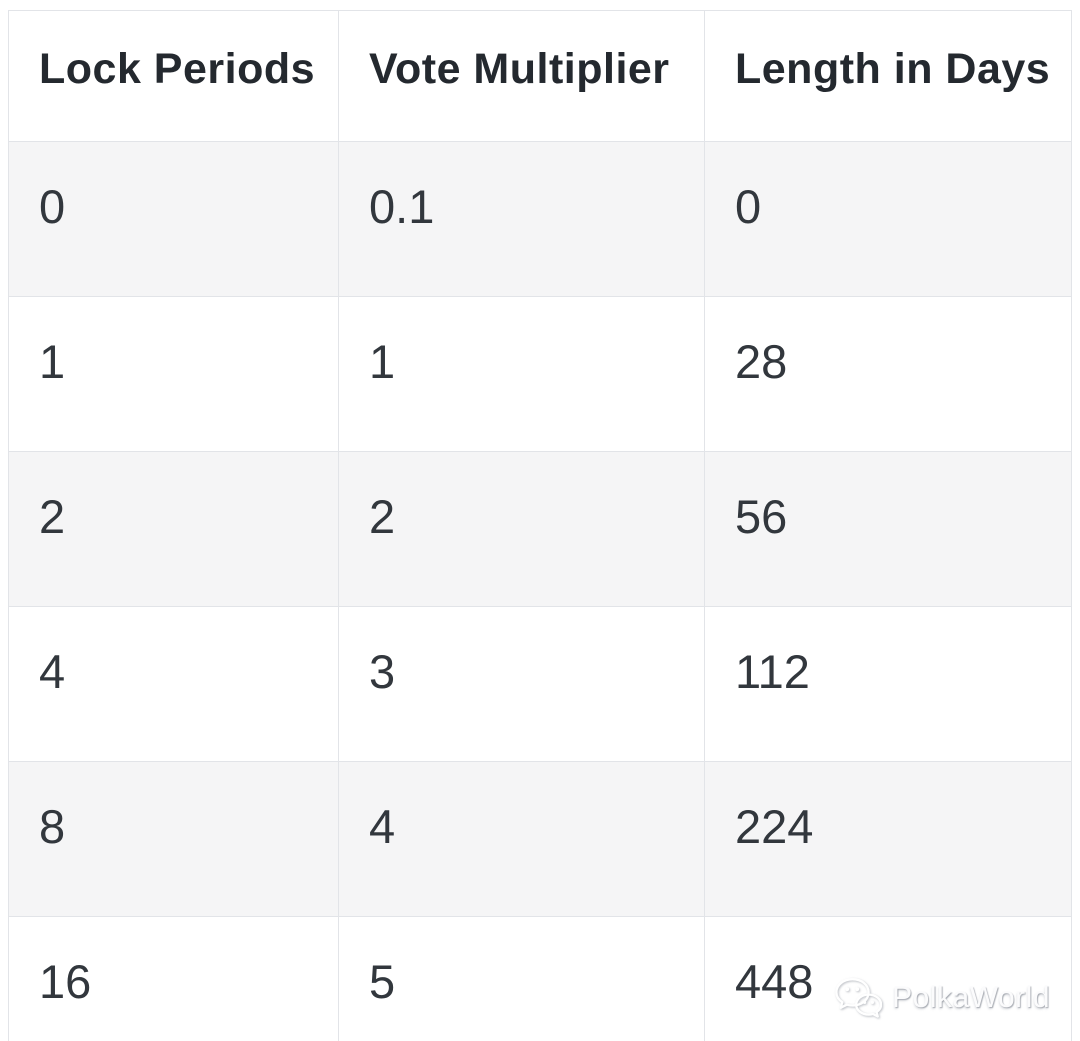 The width and height of the screenshot is (1080, 1041). I want to click on cell-vote-multiplier: 4, so click(521, 839).